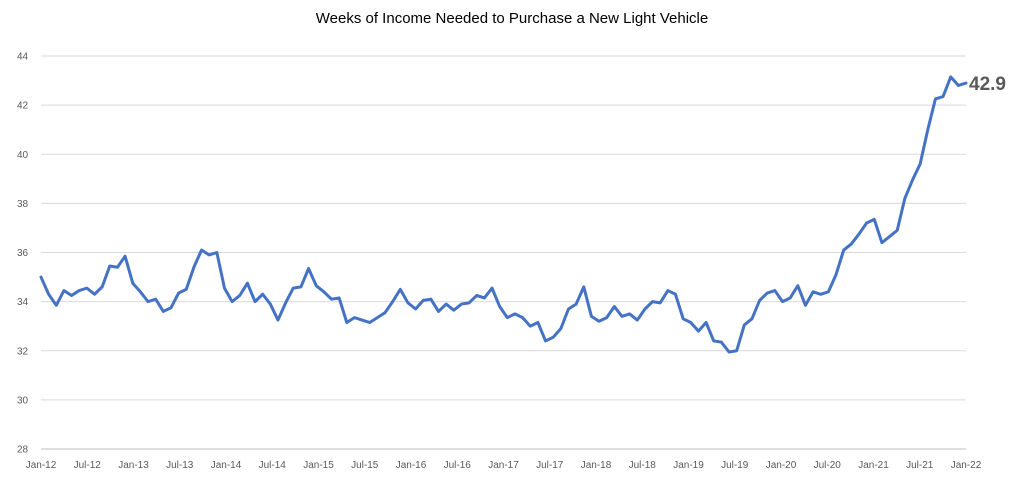 This screenshot has width=1024, height=484. What do you see at coordinates (88, 465) in the screenshot?
I see `x-tick-label: Jul-12` at bounding box center [88, 465].